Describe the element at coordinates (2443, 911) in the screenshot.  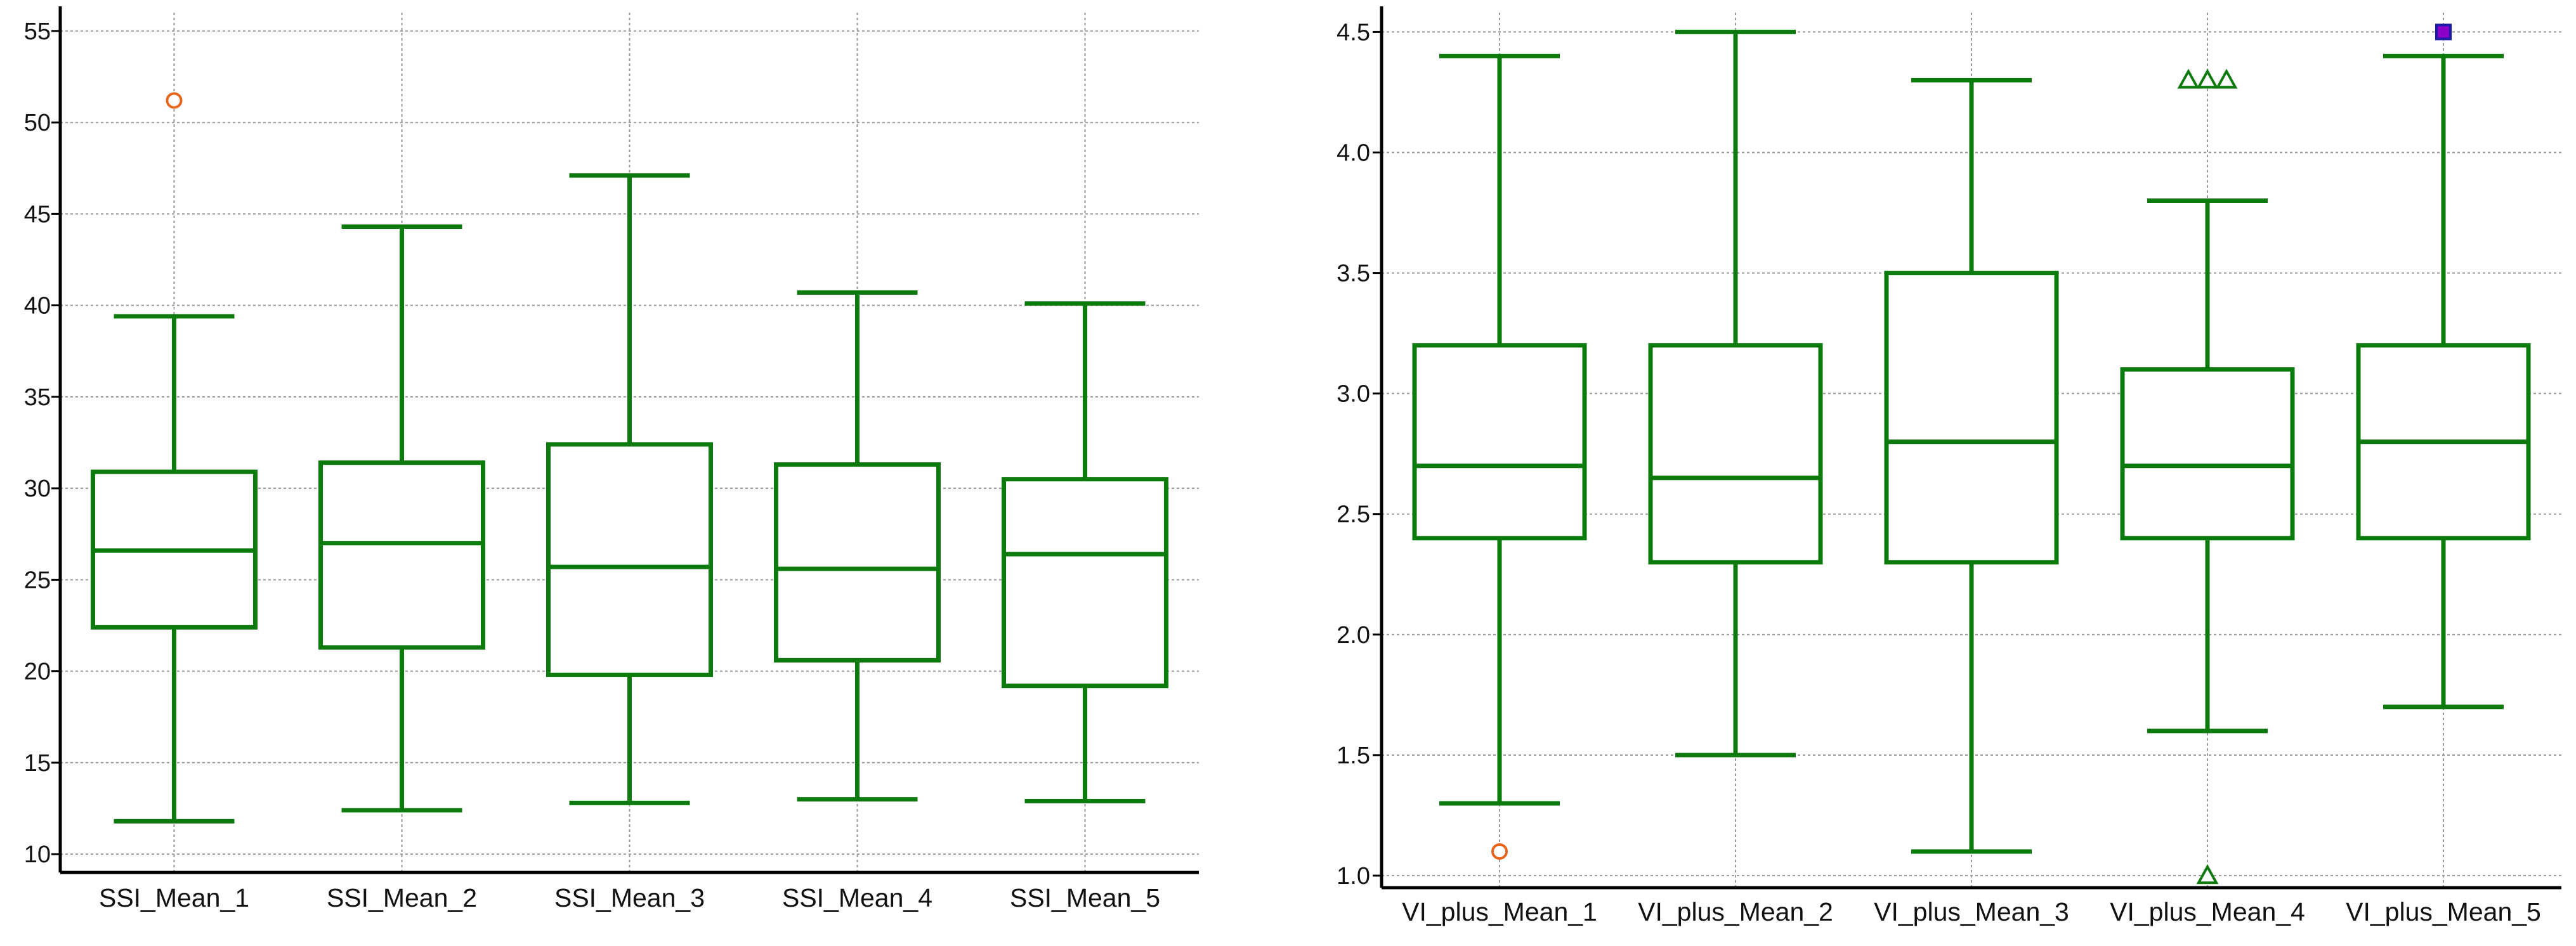
I see `x-category-label: VI_plus_Mean_5` at that location.